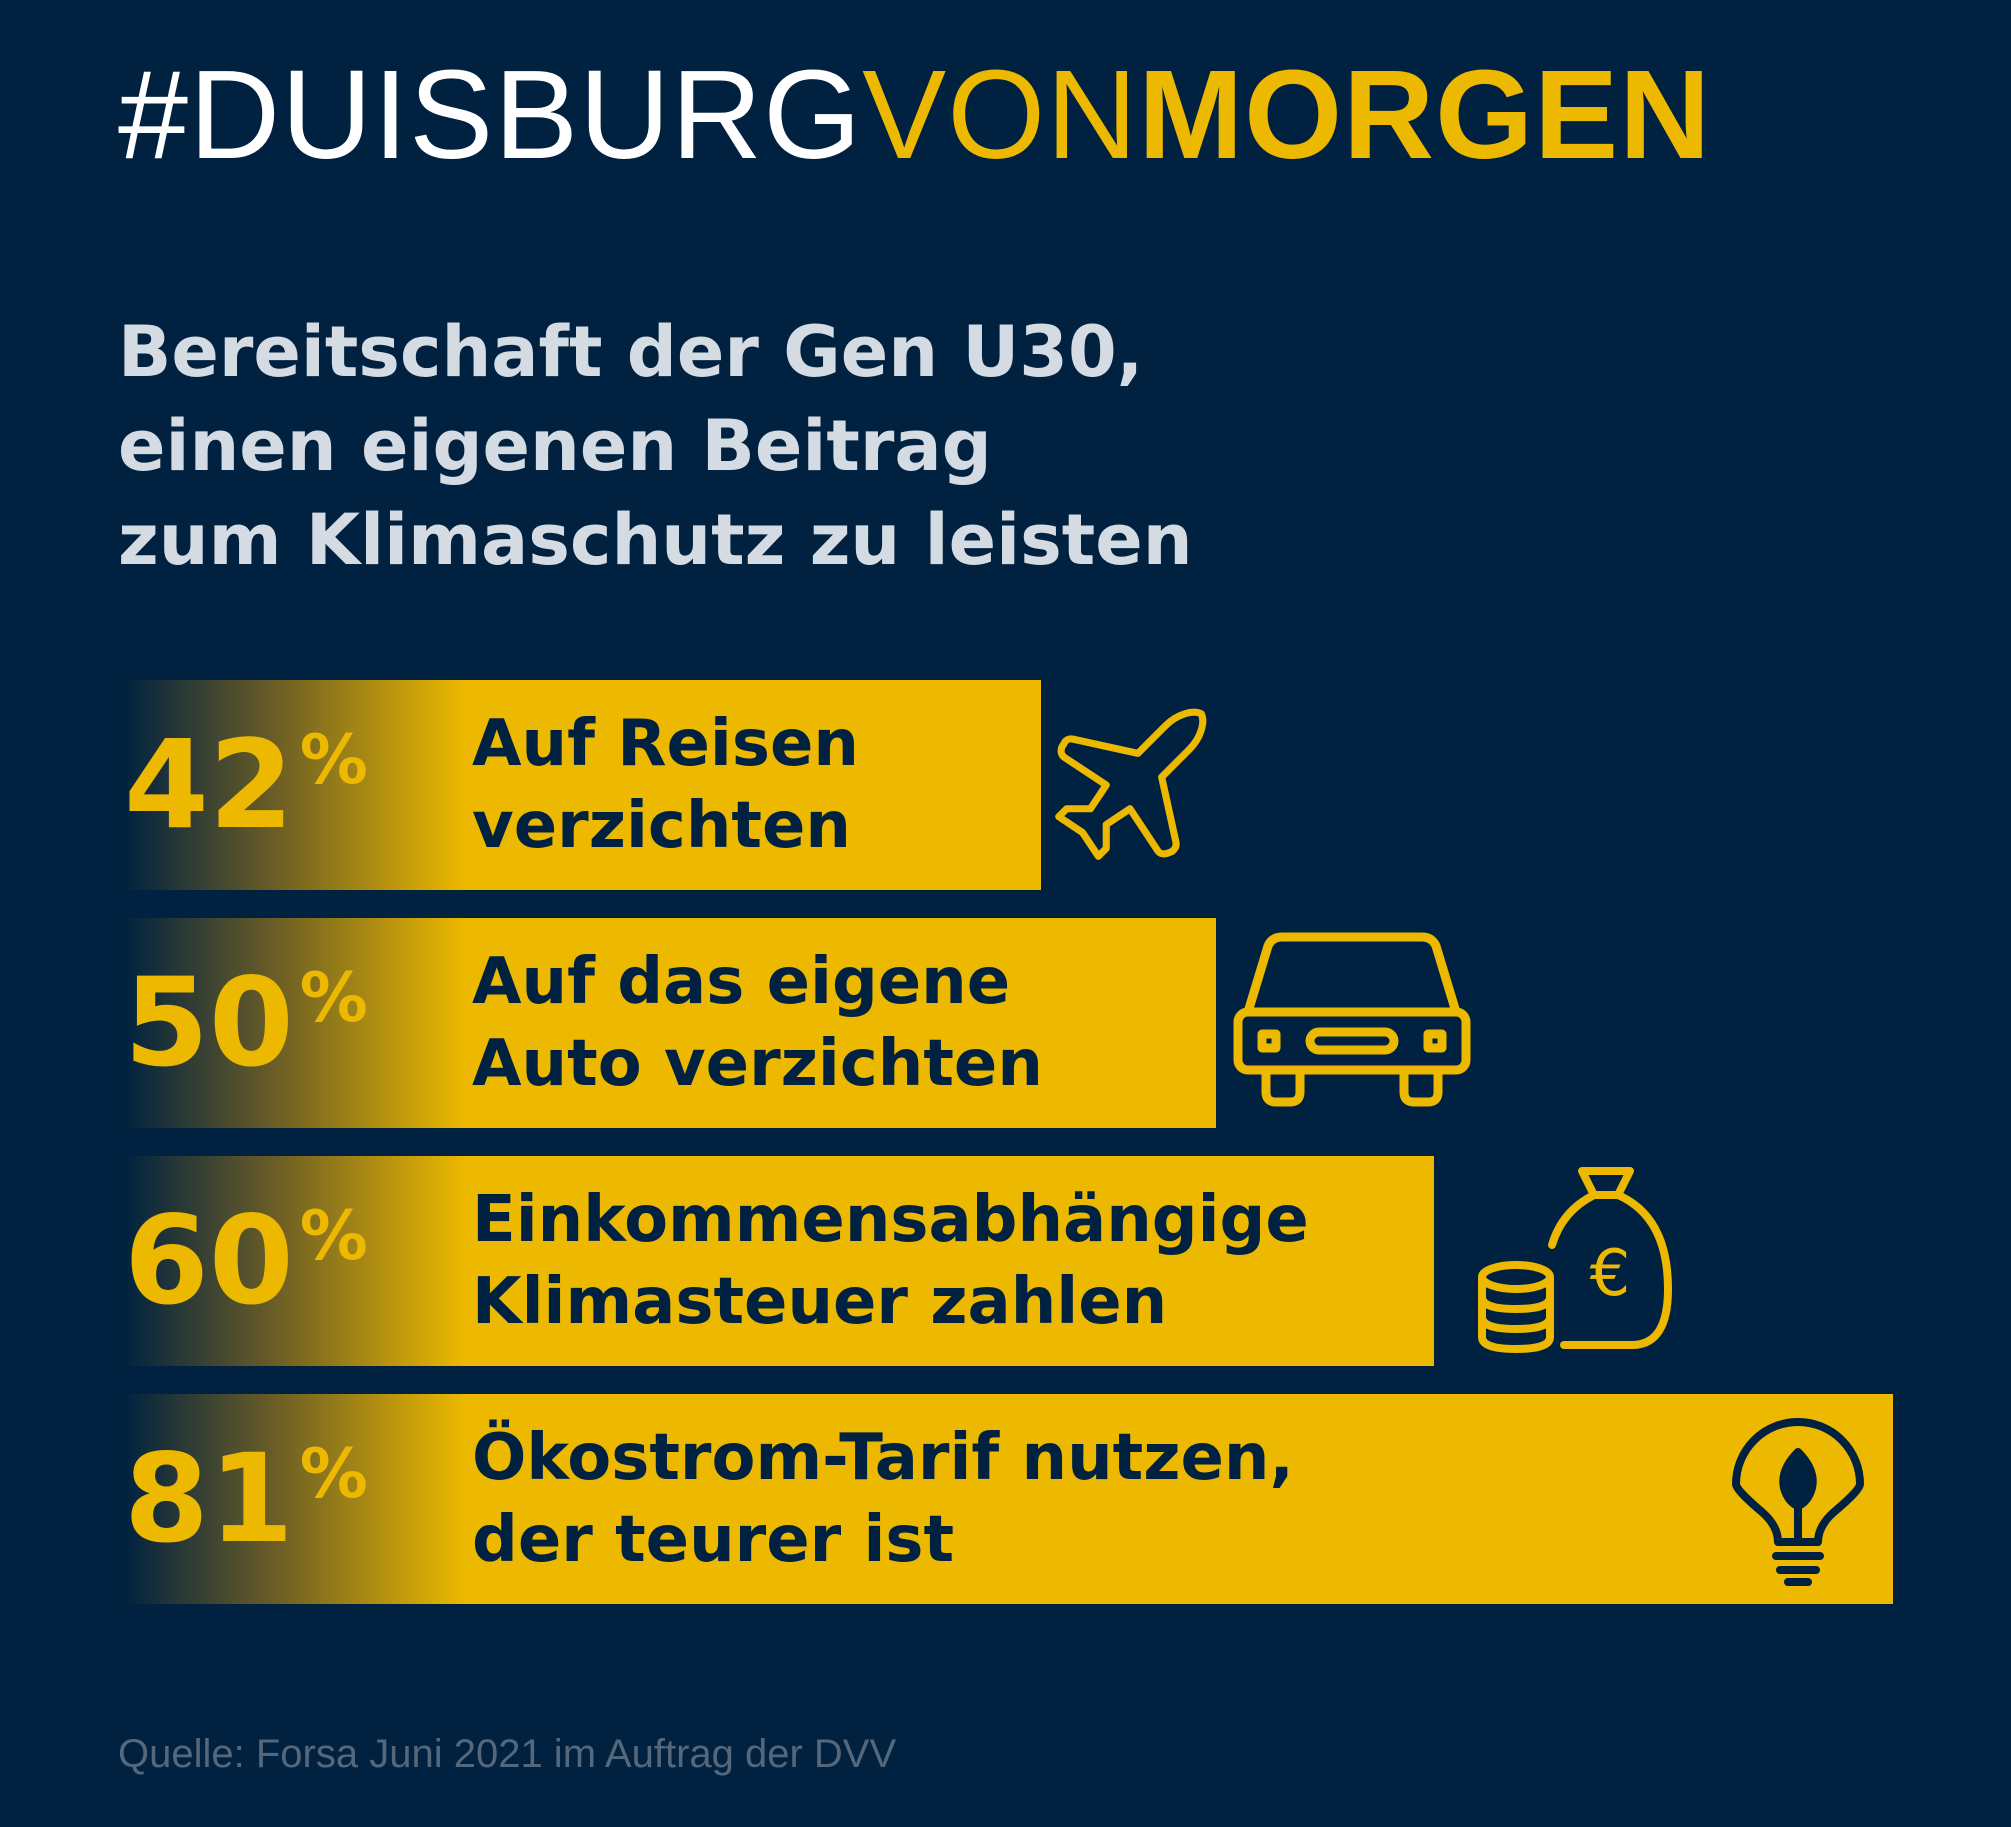 Image resolution: width=2011 pixels, height=1827 pixels. Describe the element at coordinates (665, 744) in the screenshot. I see `category-label-line: Auf Reisen` at that location.